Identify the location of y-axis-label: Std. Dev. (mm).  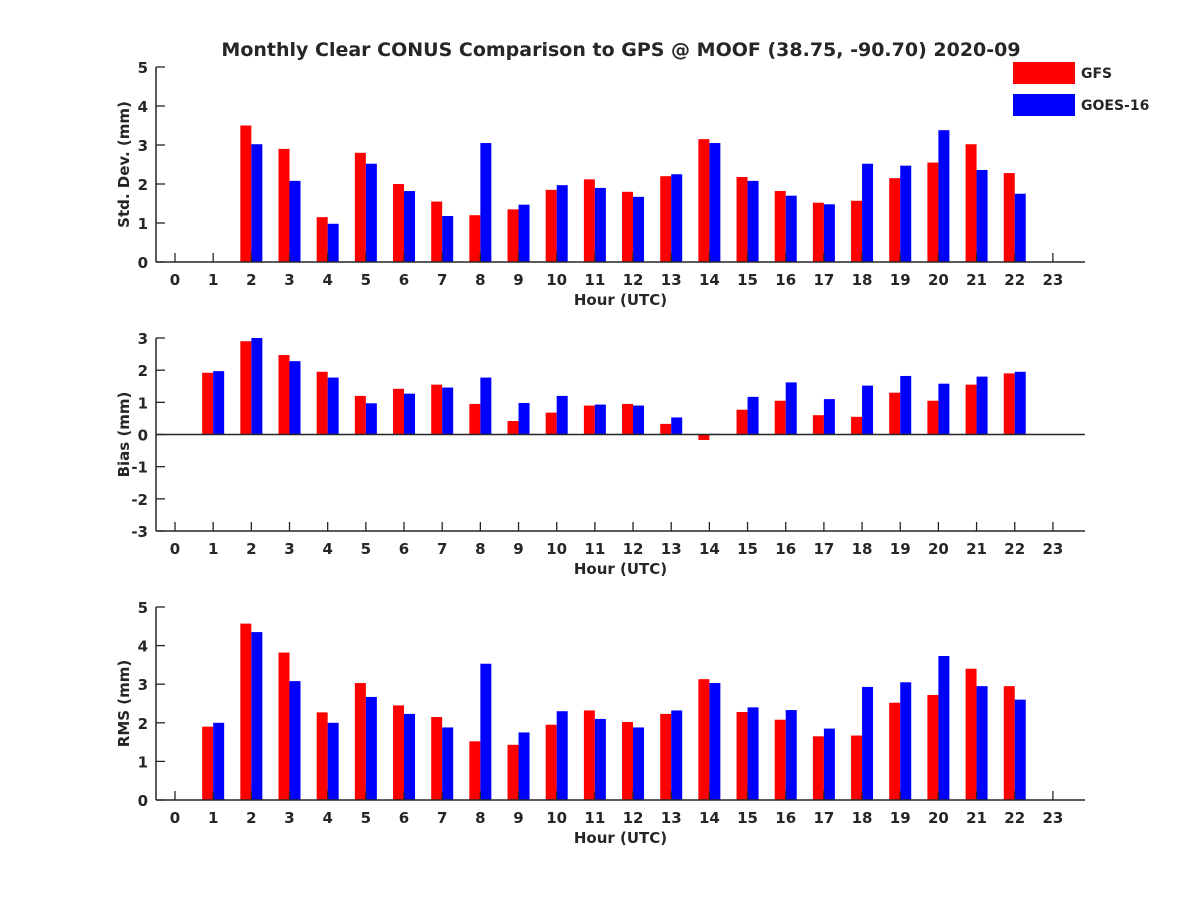
(124, 164).